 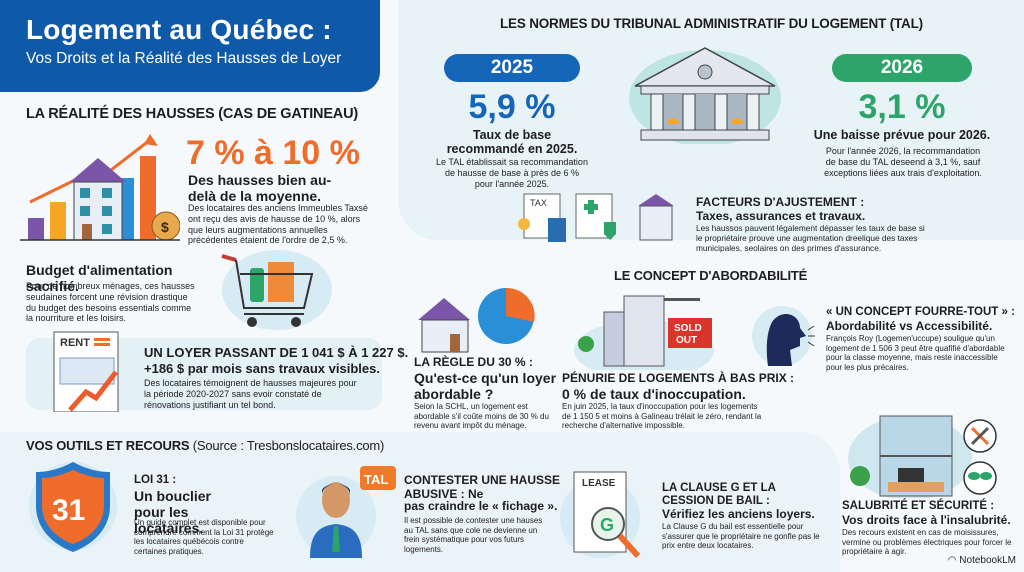 What do you see at coordinates (276, 352) in the screenshot?
I see `loyer-headline-1: UN LOYER PASSANT DE 1 041 $ À 1 227 $.` at bounding box center [276, 352].